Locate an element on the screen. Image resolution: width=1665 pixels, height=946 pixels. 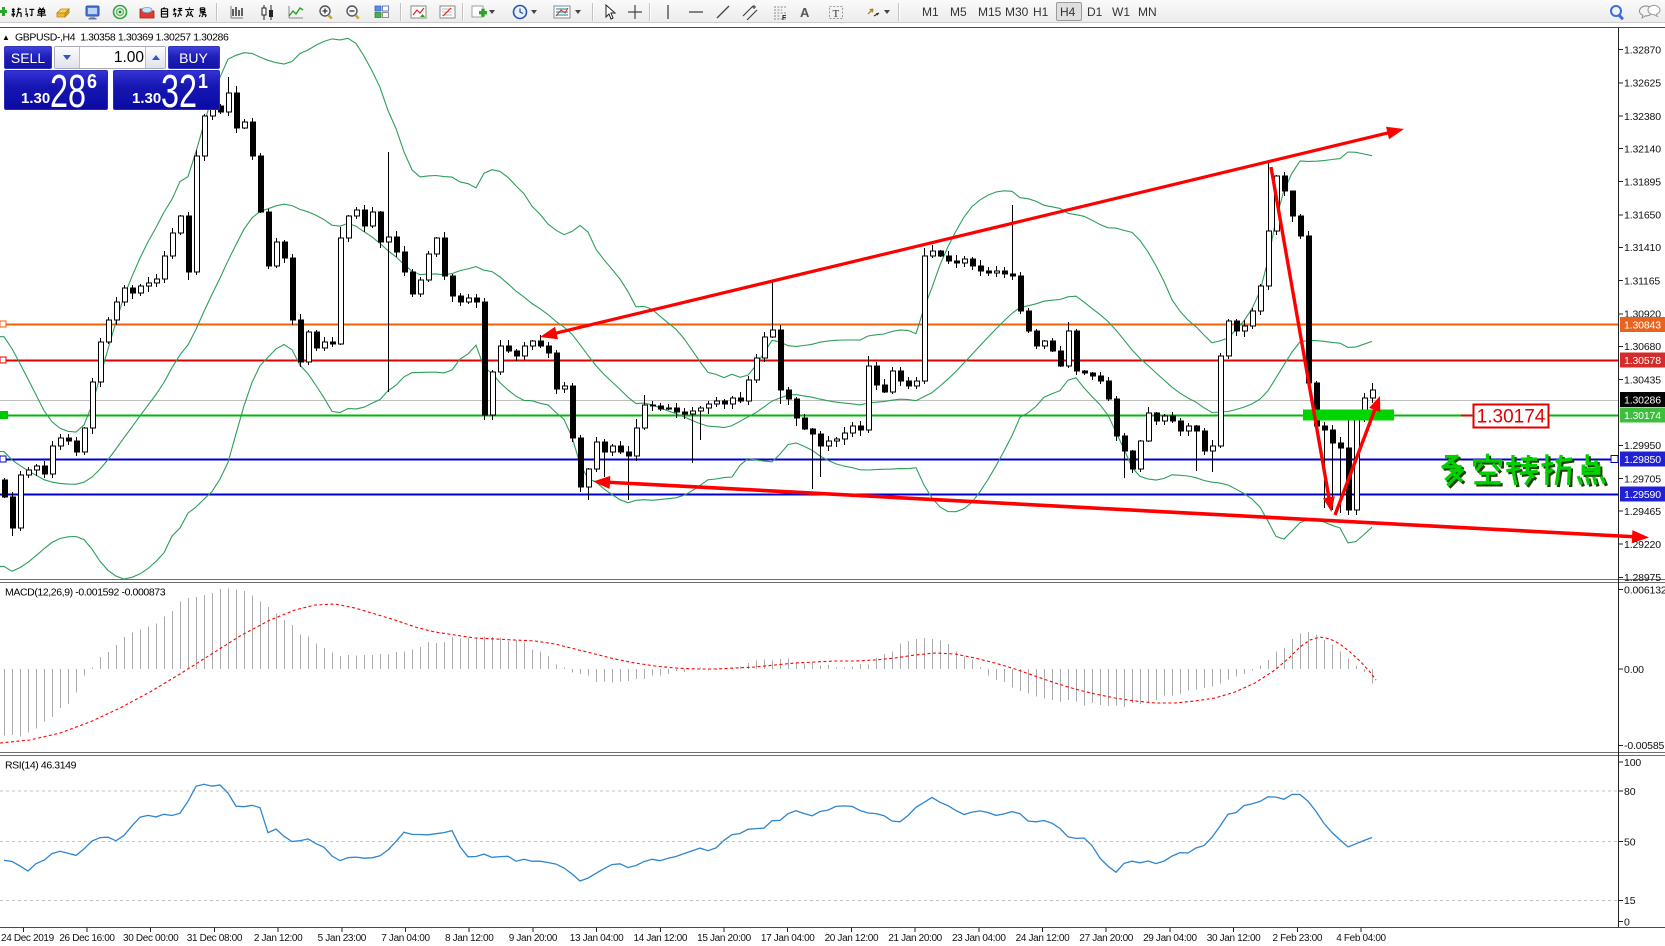
svg-text: 17 Jan 04:00 is located at coordinates (788, 938).